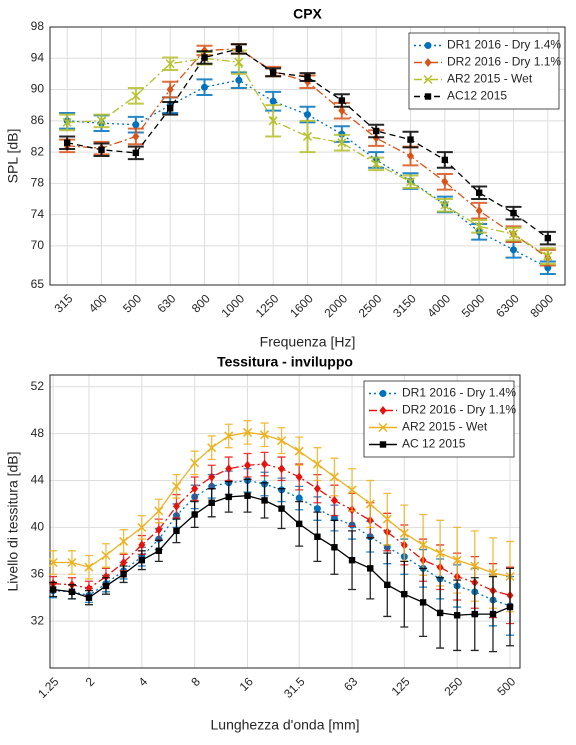 The width and height of the screenshot is (576, 745). Describe the element at coordinates (404, 305) in the screenshot. I see `x-tick-label: 3150` at that location.